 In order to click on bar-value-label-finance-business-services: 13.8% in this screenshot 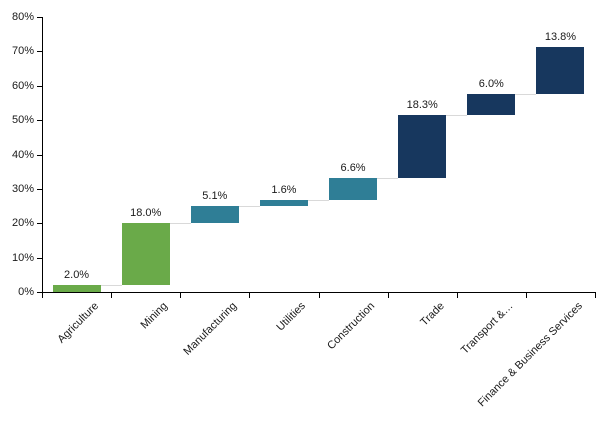, I will do `click(560, 36)`.